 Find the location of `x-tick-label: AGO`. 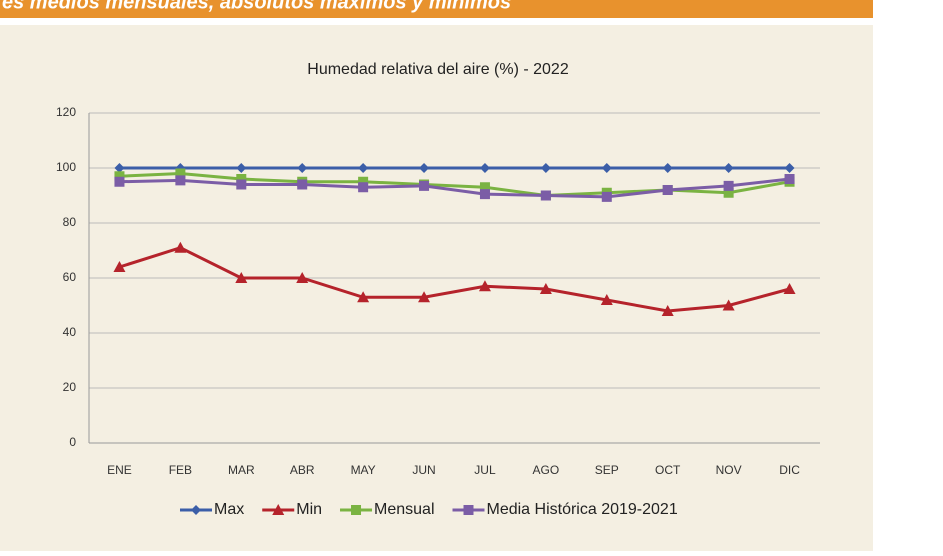

x-tick-label: AGO is located at coordinates (546, 470).